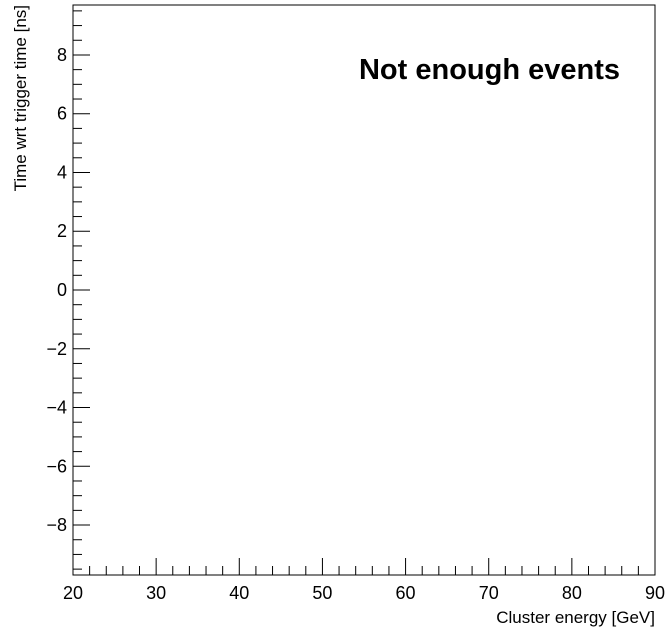 This screenshot has width=669, height=631. Describe the element at coordinates (56, 466) in the screenshot. I see `y-tick-label: −6` at that location.